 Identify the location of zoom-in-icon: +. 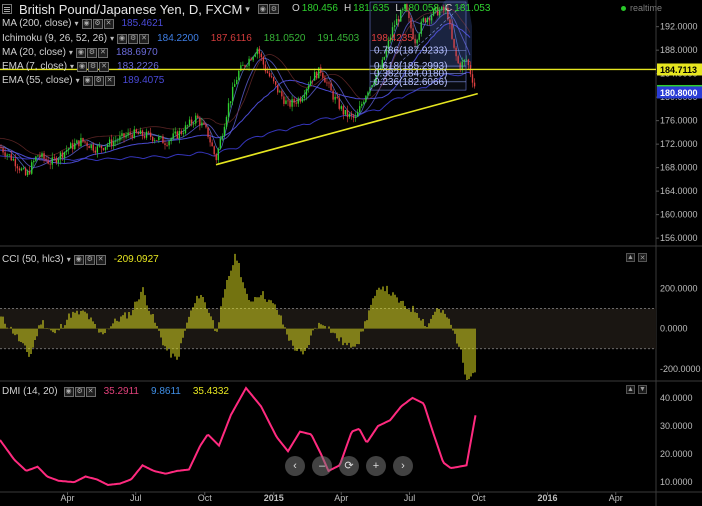
(376, 466).